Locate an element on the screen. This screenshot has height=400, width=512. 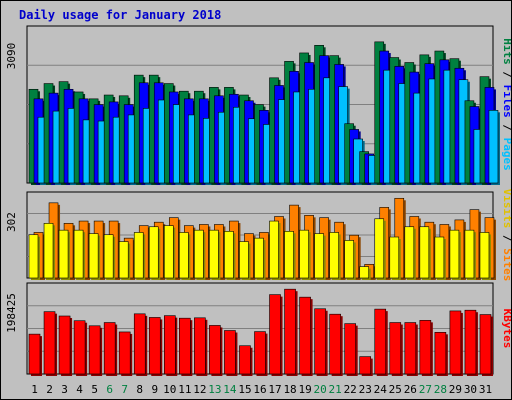
legend-pages: Pages is located at coordinates (506, 154).